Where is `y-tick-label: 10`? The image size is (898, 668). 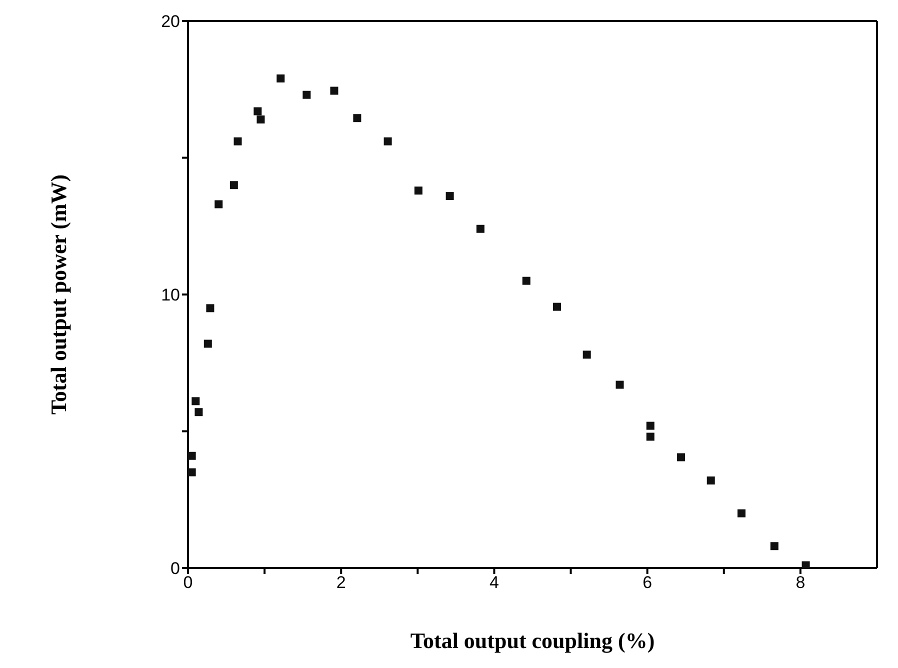 y-tick-label: 10 is located at coordinates (170, 295).